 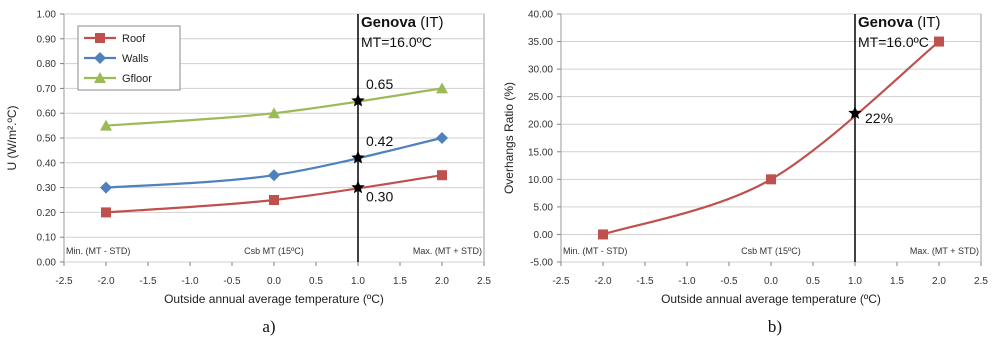 What do you see at coordinates (379, 84) in the screenshot?
I see `highlight-label: 0.65` at bounding box center [379, 84].